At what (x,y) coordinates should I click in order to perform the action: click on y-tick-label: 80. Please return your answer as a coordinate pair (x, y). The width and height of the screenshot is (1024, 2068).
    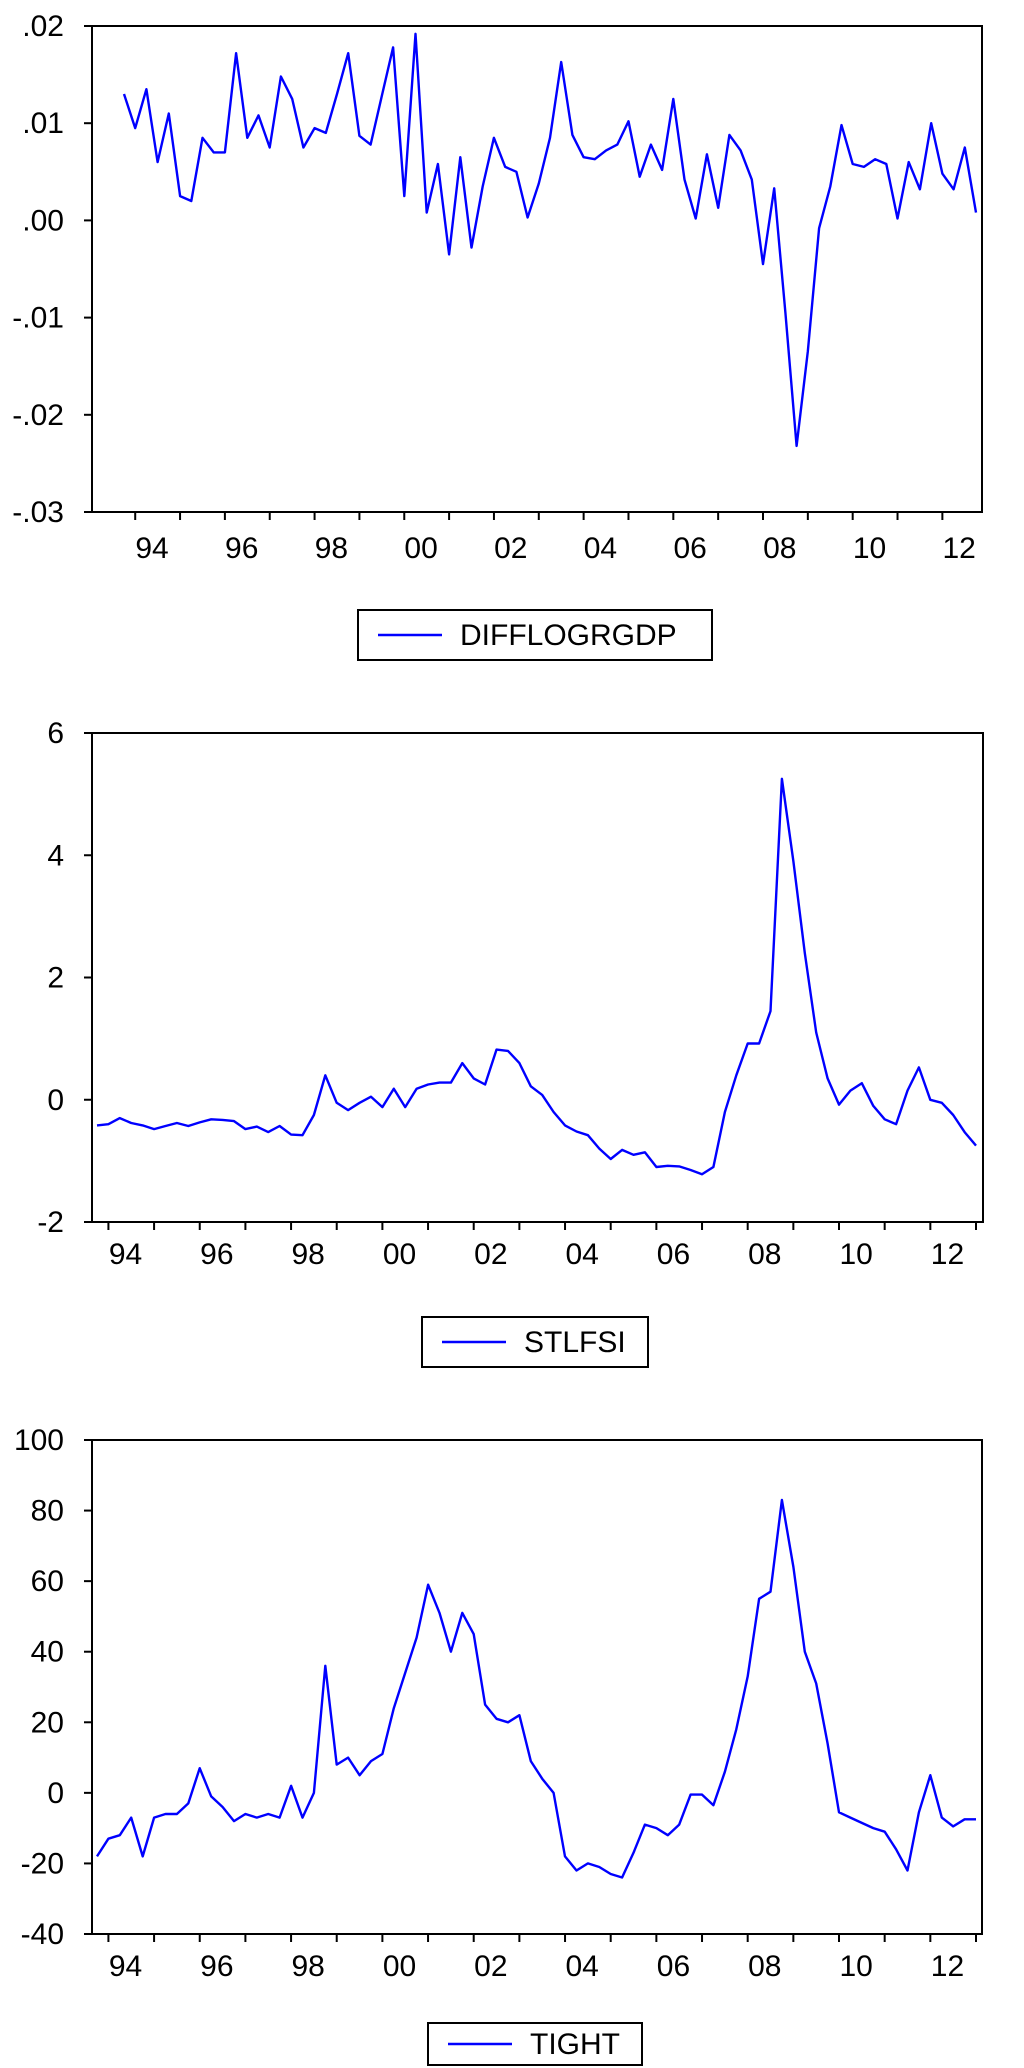
    Looking at the image, I should click on (47, 1511).